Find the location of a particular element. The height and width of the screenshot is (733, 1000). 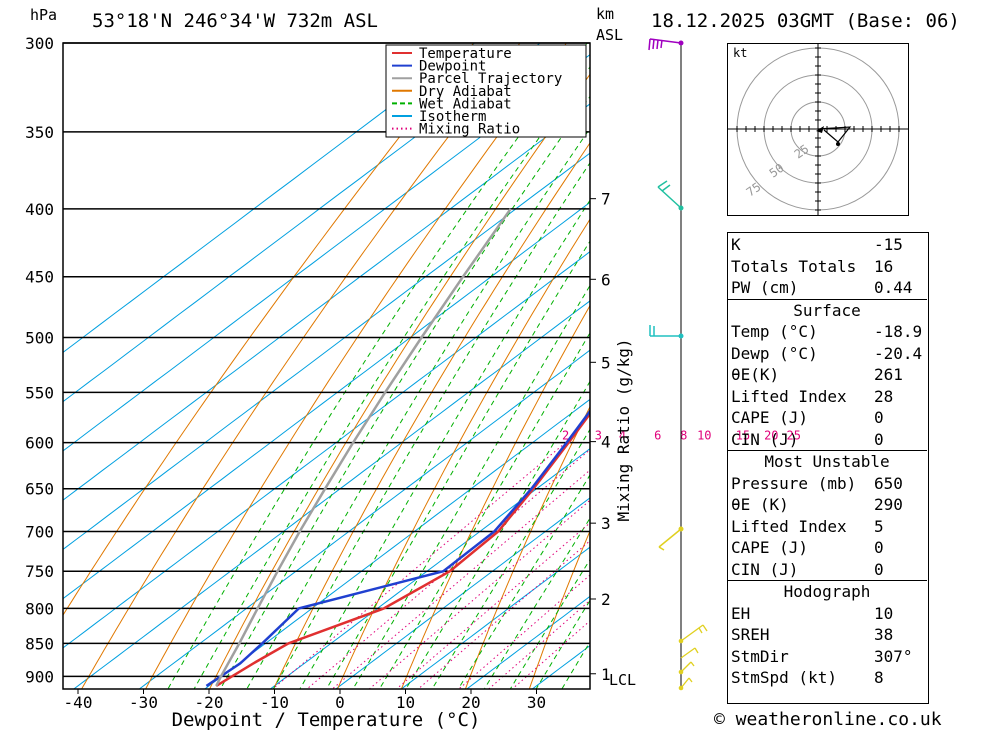

storm-motion-point is located at coordinates (838, 144).